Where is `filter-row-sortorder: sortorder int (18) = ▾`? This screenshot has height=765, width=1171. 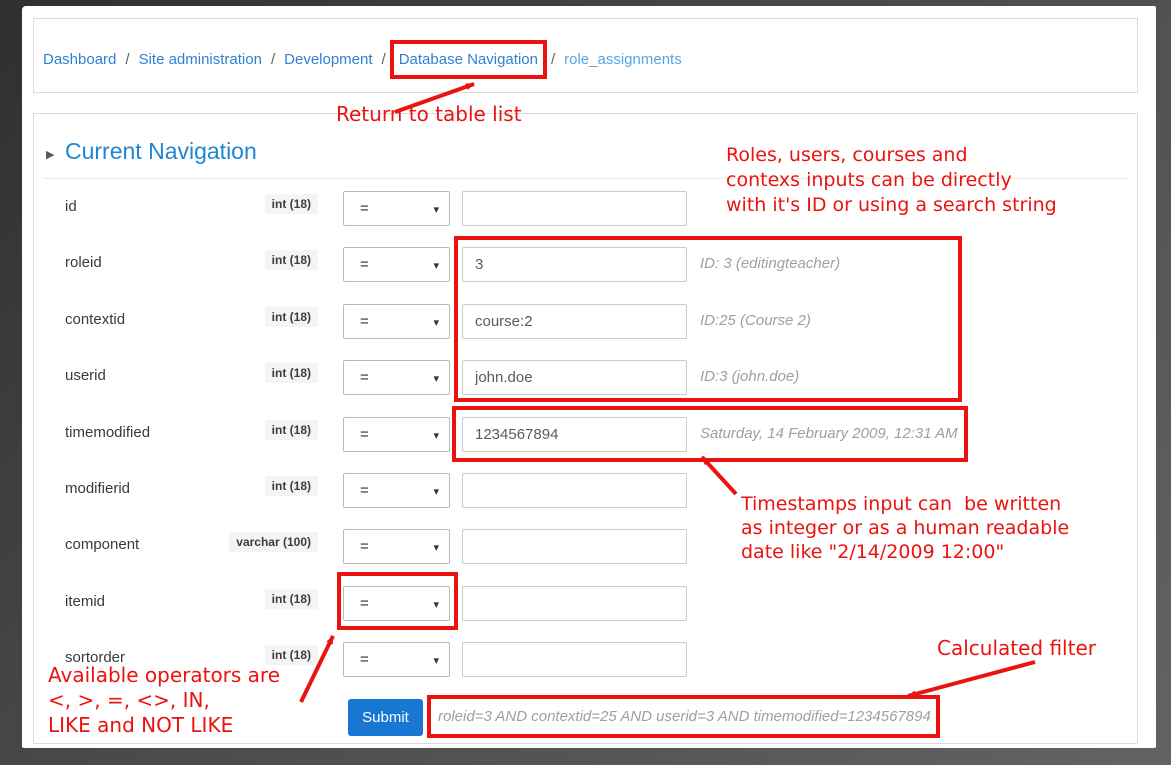 filter-row-sortorder: sortorder int (18) = ▾ is located at coordinates (585, 659).